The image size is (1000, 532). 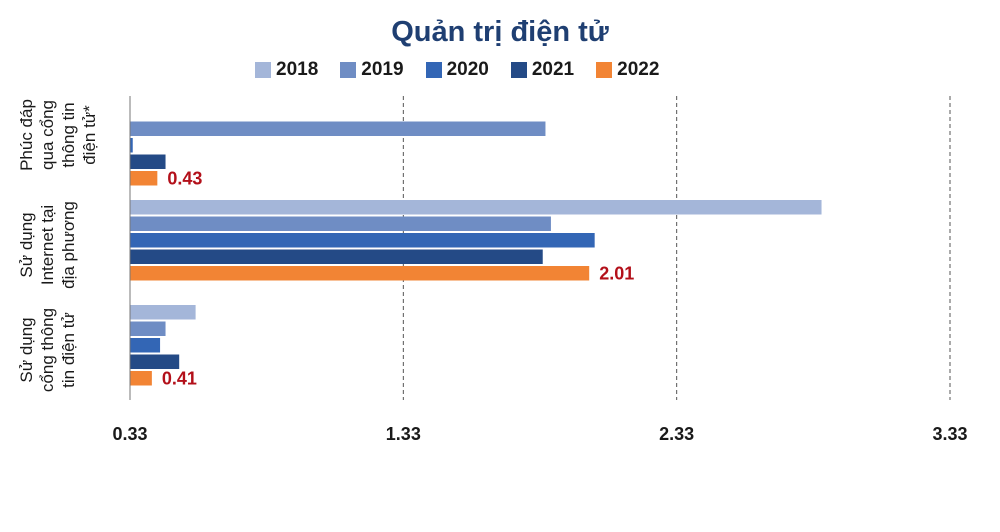 I want to click on legend-label-2020: 2020, so click(x=467, y=69).